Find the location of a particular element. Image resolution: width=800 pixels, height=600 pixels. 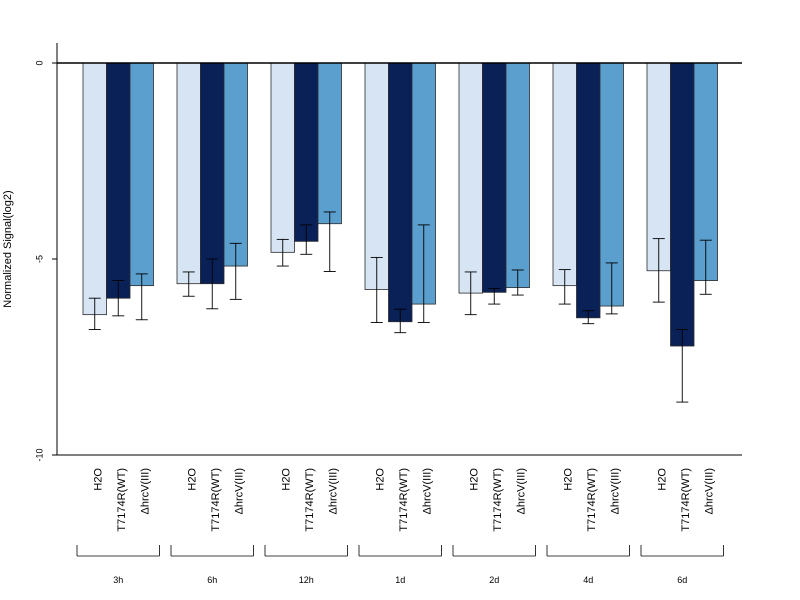

group-label: 12h is located at coordinates (306, 580).